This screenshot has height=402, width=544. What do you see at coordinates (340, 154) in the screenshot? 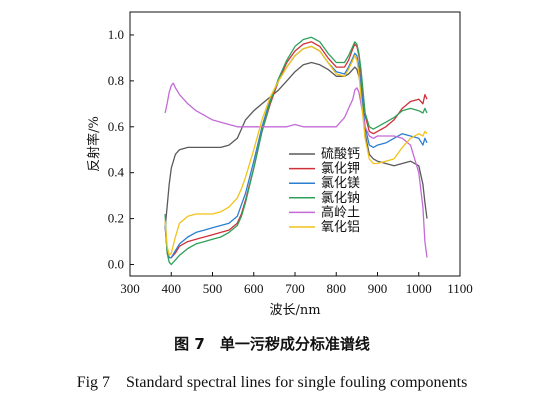
I see `legend-label-0: 硫酸钙` at bounding box center [340, 154].